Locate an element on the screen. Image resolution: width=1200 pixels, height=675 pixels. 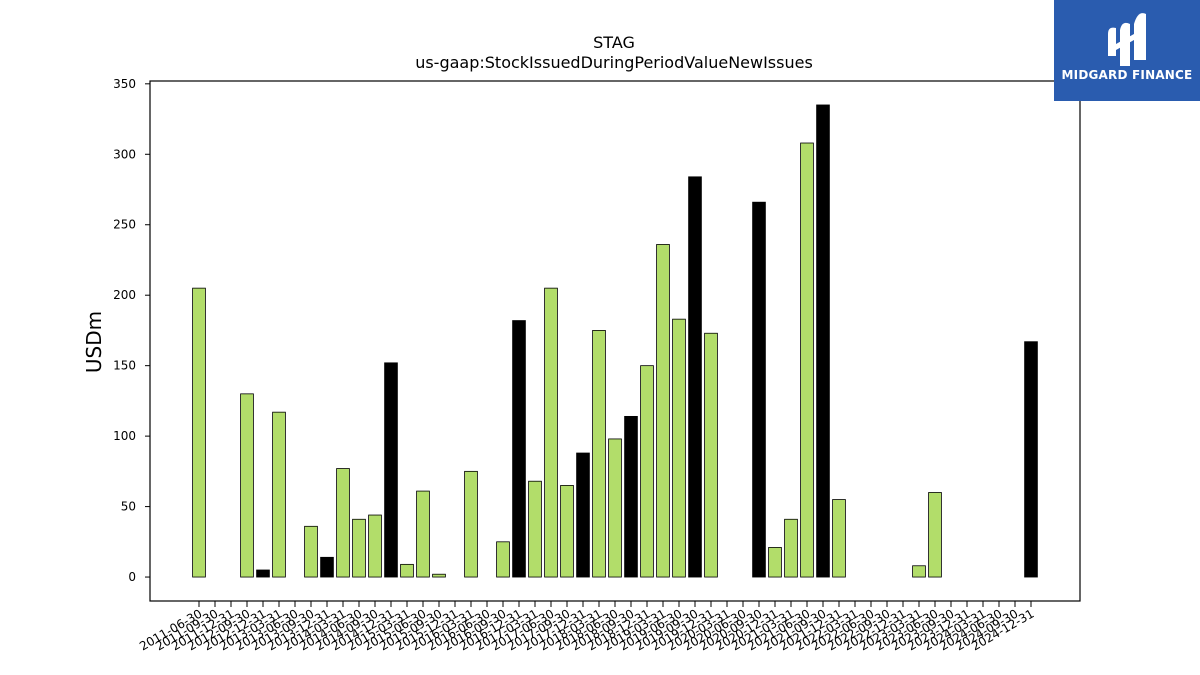
y-tick-label-200: 200 is located at coordinates (124, 295).